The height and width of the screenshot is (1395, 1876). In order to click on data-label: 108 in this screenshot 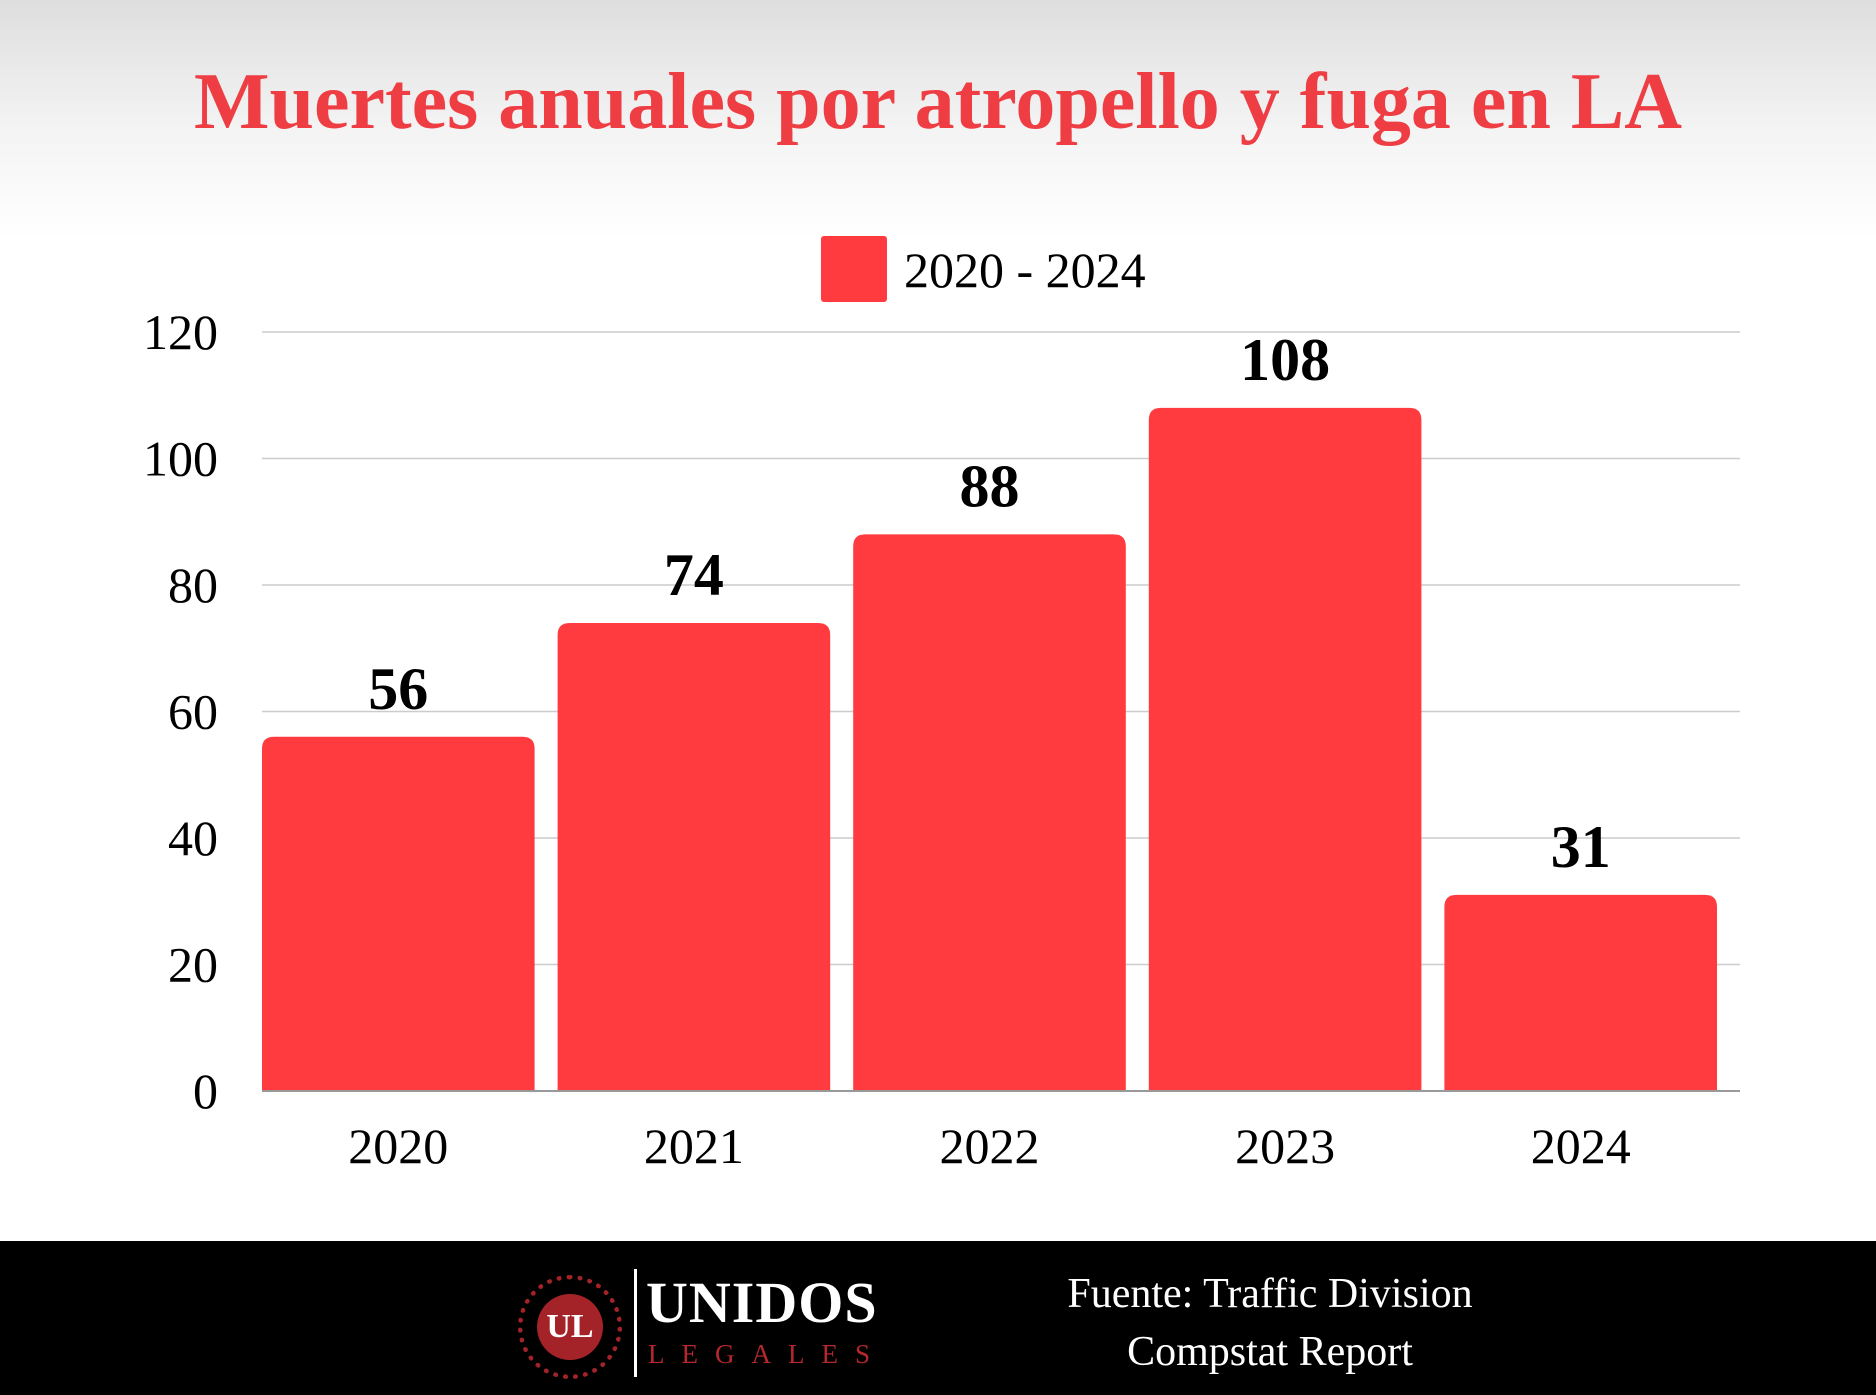, I will do `click(1285, 360)`.